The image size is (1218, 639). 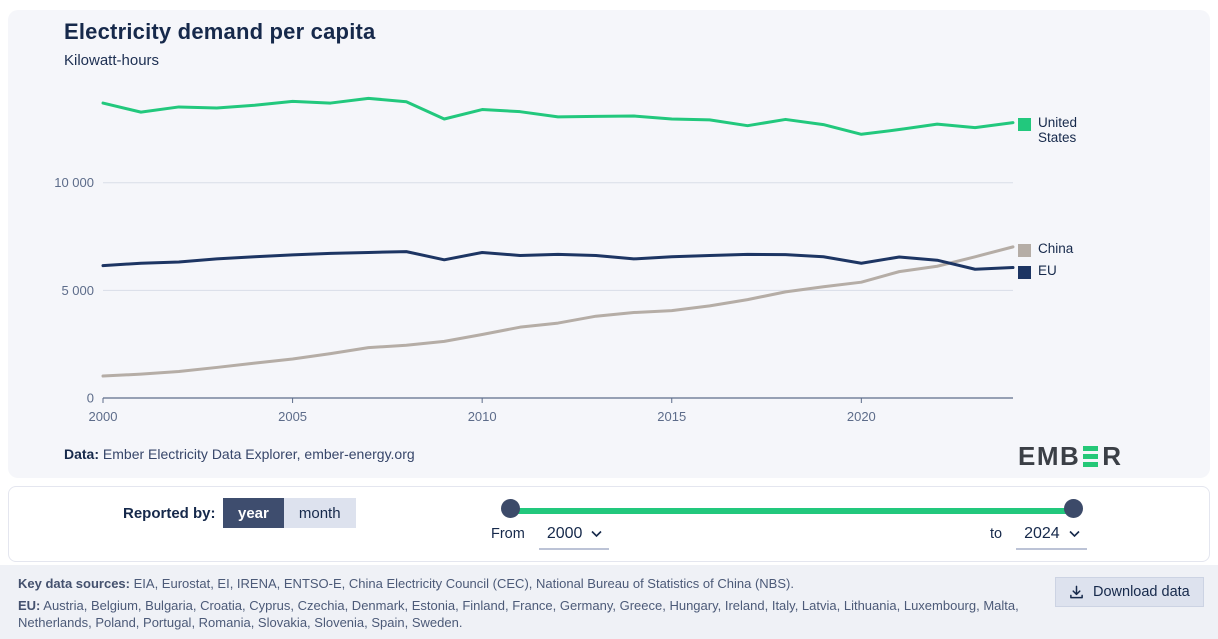 I want to click on from-year-dropdown: 2000, so click(x=574, y=537).